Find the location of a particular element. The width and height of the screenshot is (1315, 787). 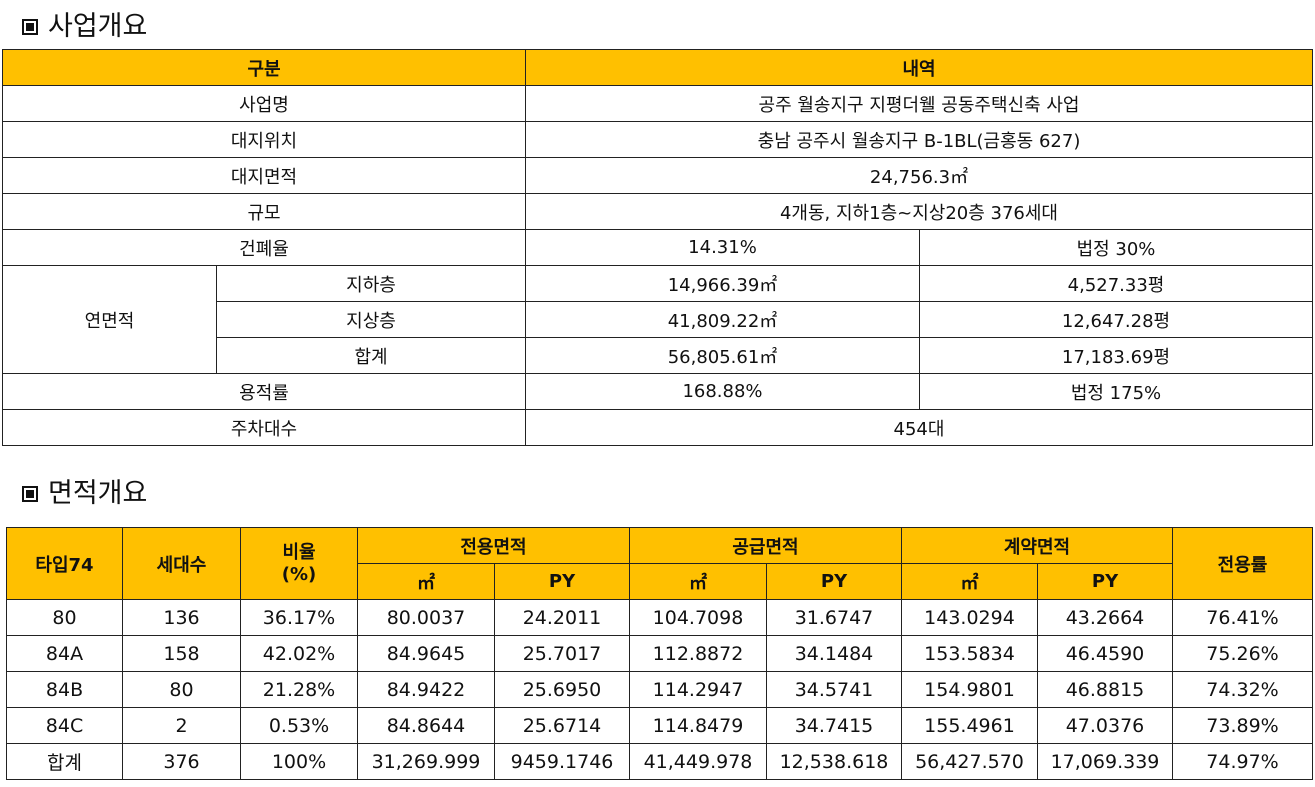

cell-supply-sqm: 112.8872 is located at coordinates (698, 653).